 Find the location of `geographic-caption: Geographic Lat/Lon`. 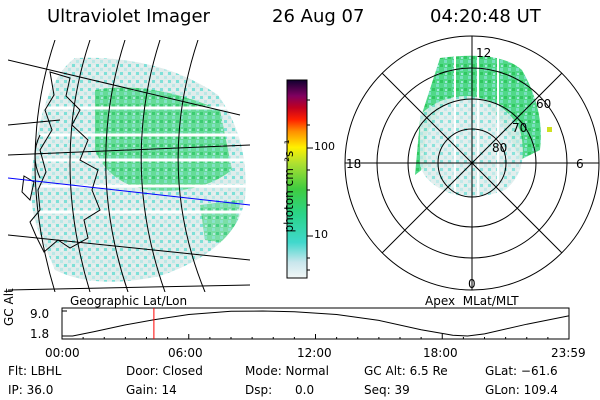

geographic-caption: Geographic Lat/Lon is located at coordinates (129, 301).